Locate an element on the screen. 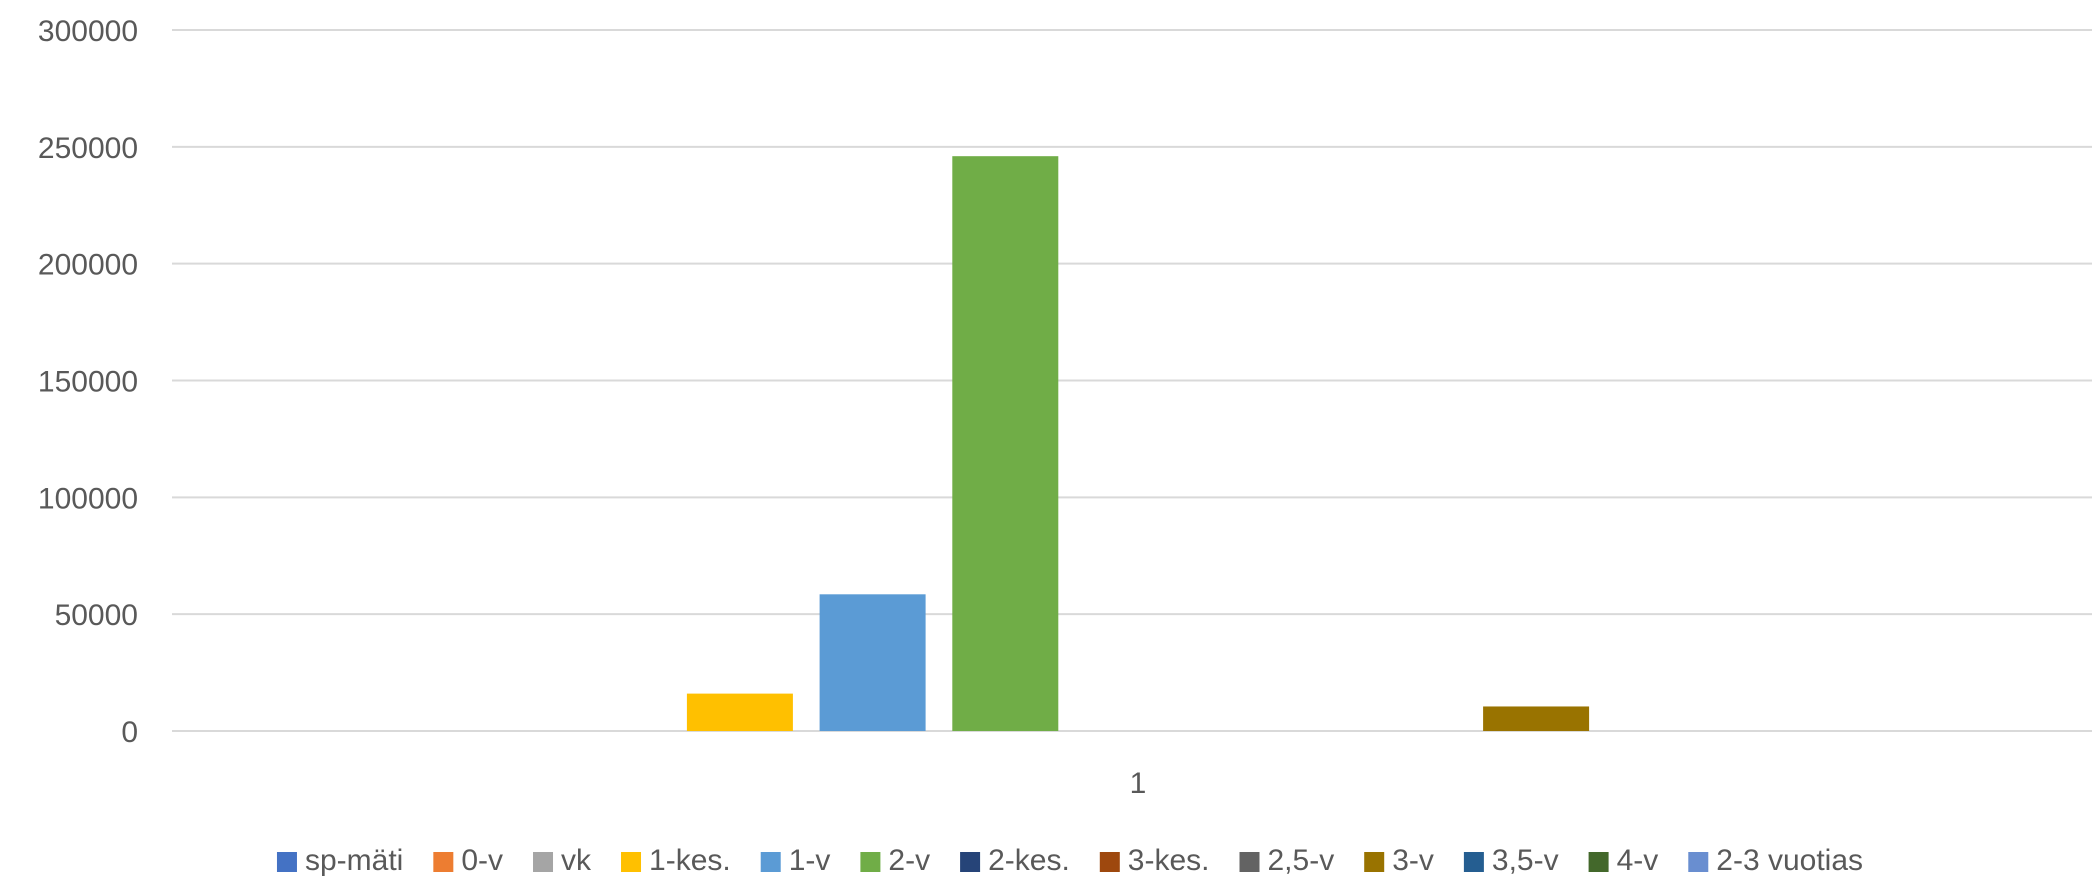  x-axis-category-labels: 1 is located at coordinates (1138, 783).